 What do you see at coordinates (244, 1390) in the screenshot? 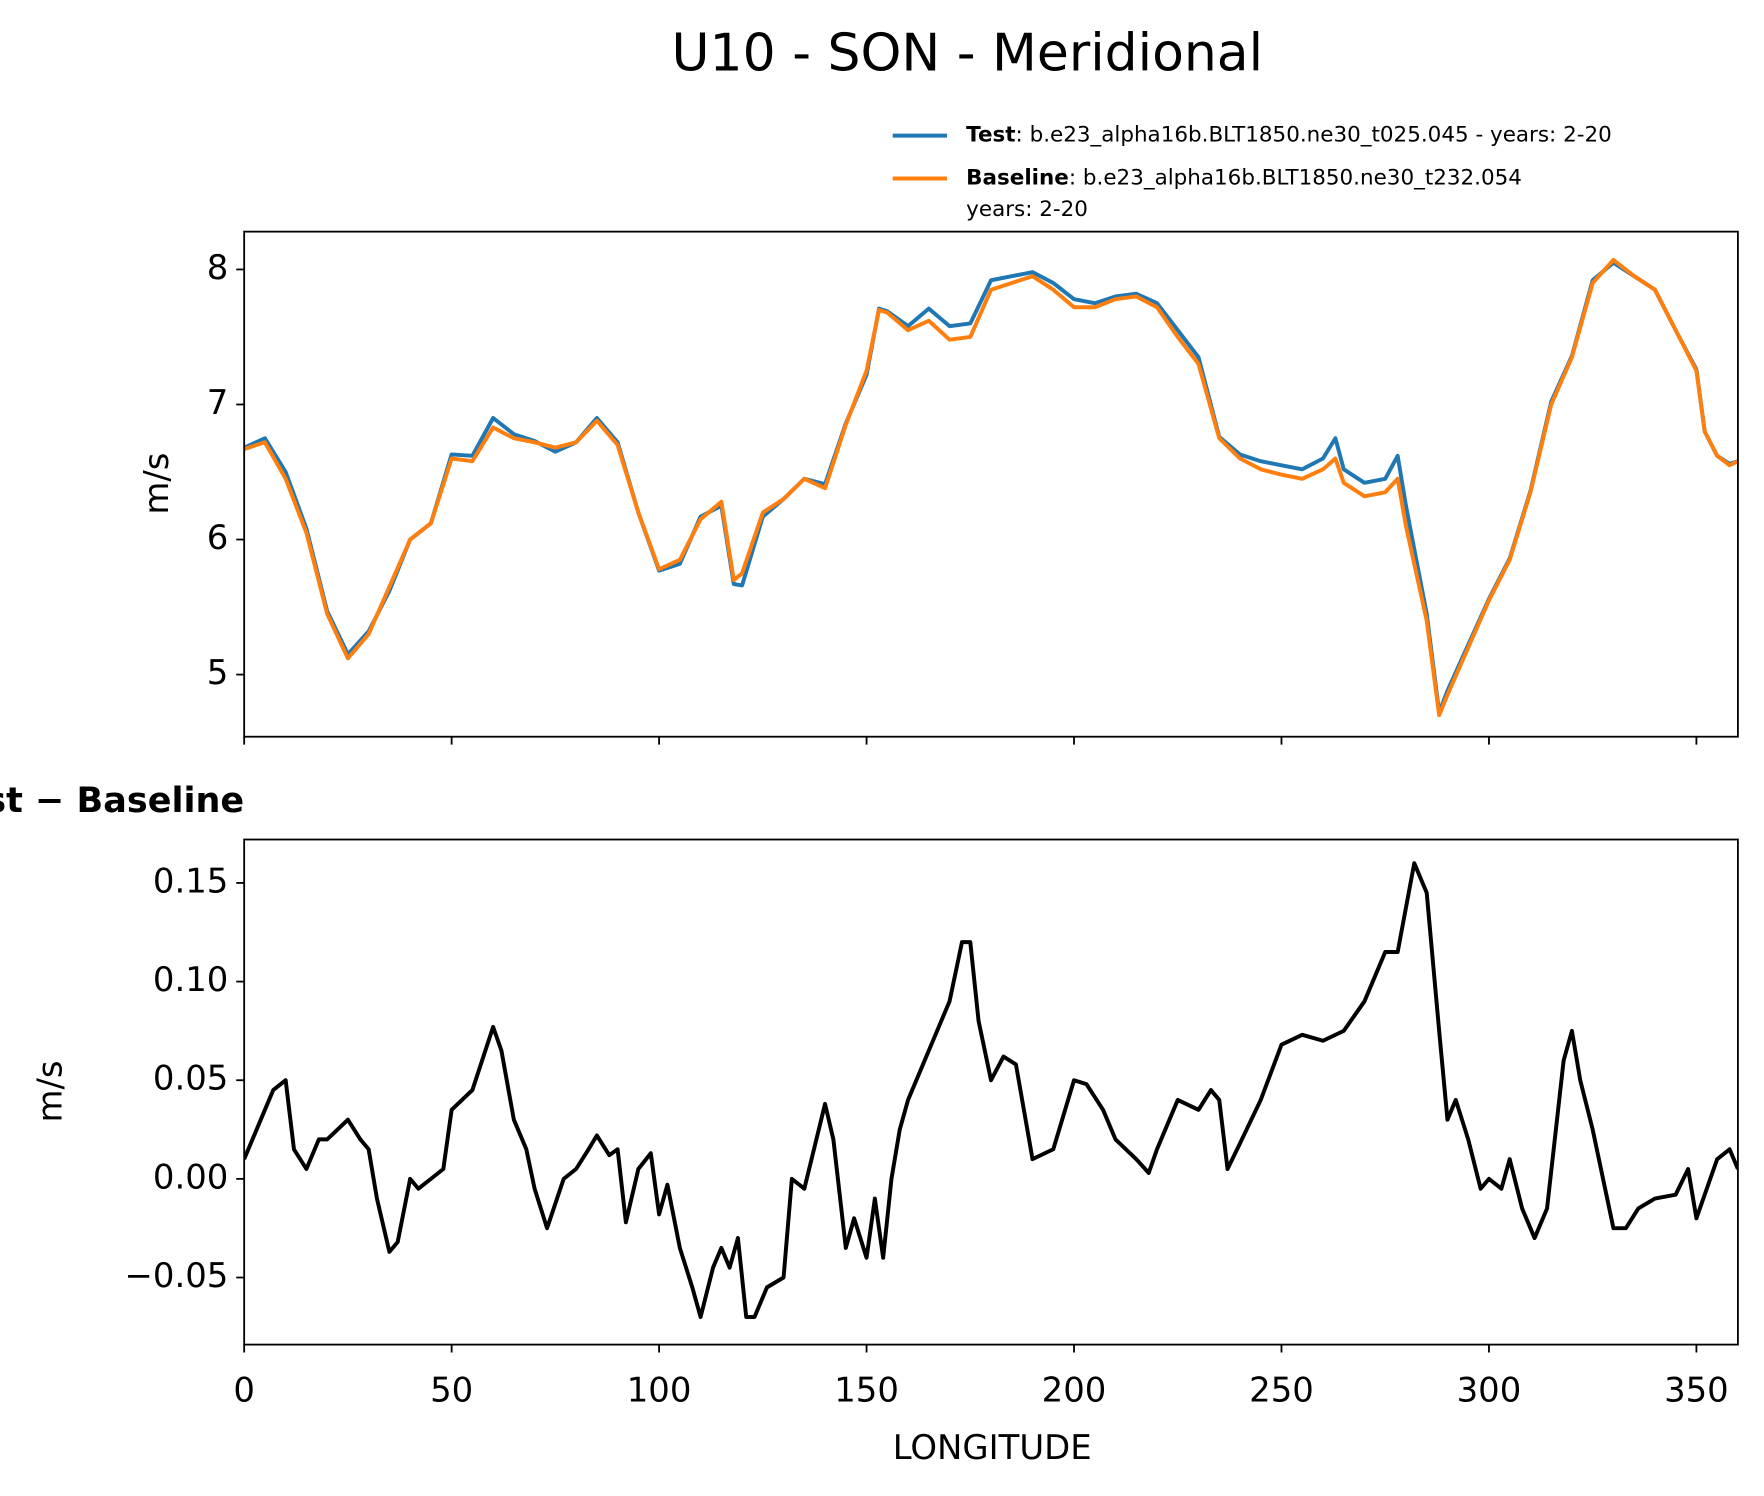
I see `x-tick-label: 0` at bounding box center [244, 1390].